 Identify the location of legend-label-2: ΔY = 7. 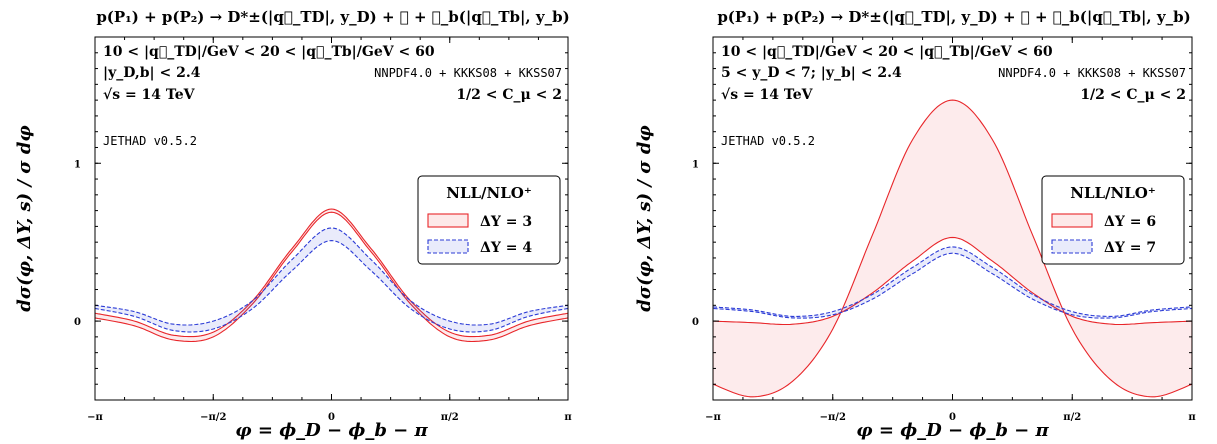
(1130, 248).